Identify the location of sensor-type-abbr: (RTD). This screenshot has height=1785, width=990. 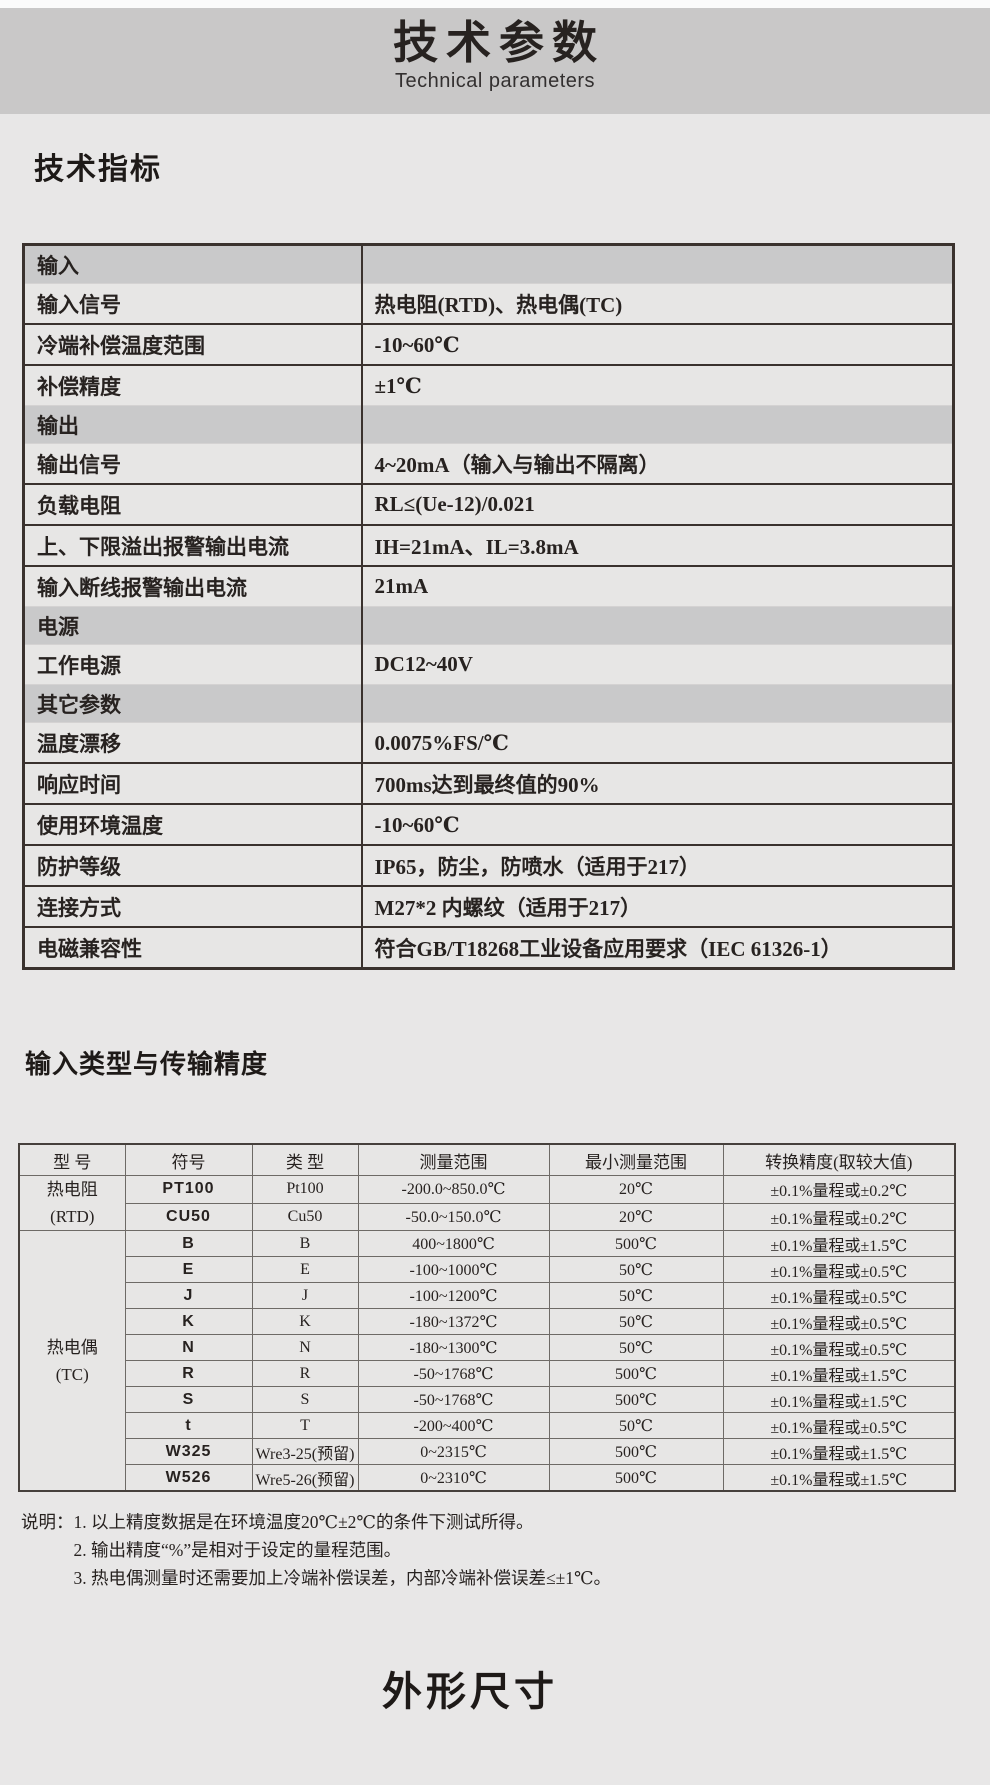
(72, 1216).